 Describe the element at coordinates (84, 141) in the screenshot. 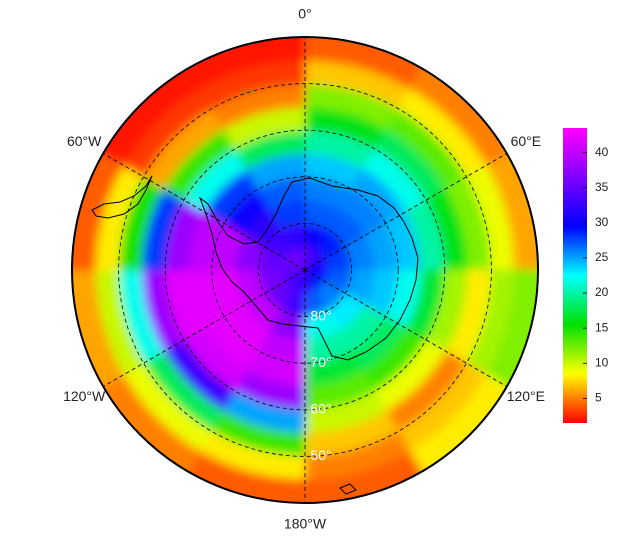

I see `lon-label: 60°W` at that location.